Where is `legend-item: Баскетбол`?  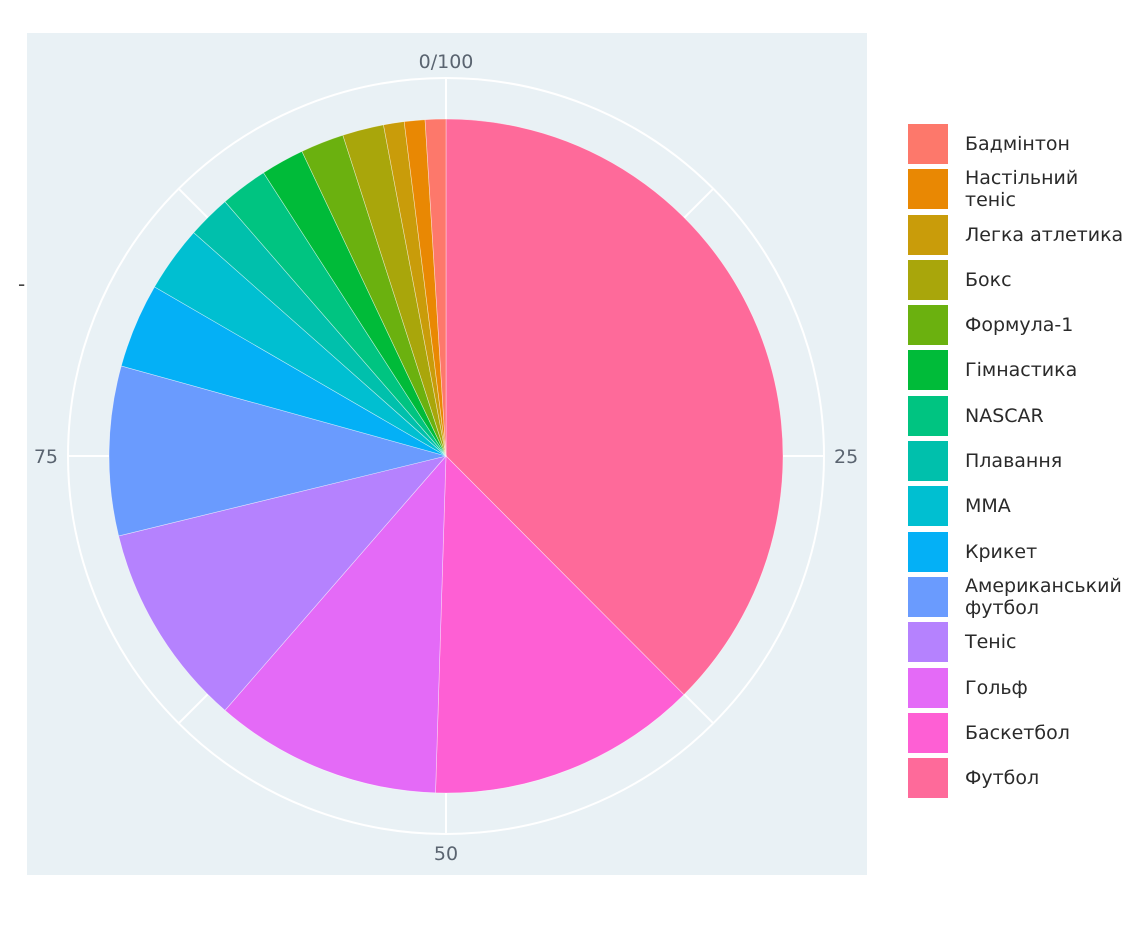
legend-item: Баскетбол is located at coordinates (1020, 735).